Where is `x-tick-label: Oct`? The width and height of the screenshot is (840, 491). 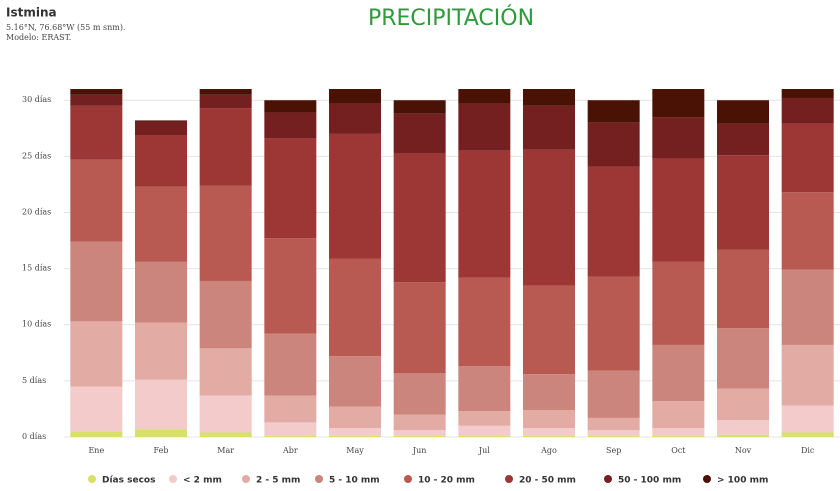 x-tick-label: Oct is located at coordinates (678, 450).